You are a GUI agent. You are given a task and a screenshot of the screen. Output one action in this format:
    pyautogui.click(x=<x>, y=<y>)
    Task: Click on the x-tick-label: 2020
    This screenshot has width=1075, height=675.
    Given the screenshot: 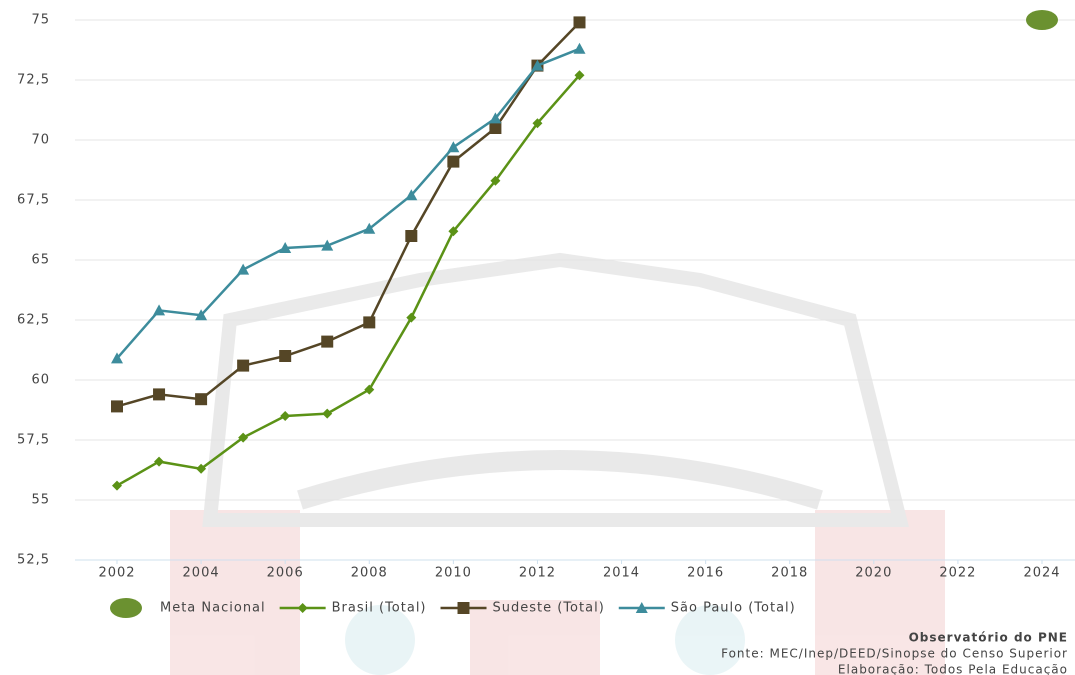 What is the action you would take?
    pyautogui.click(x=873, y=573)
    